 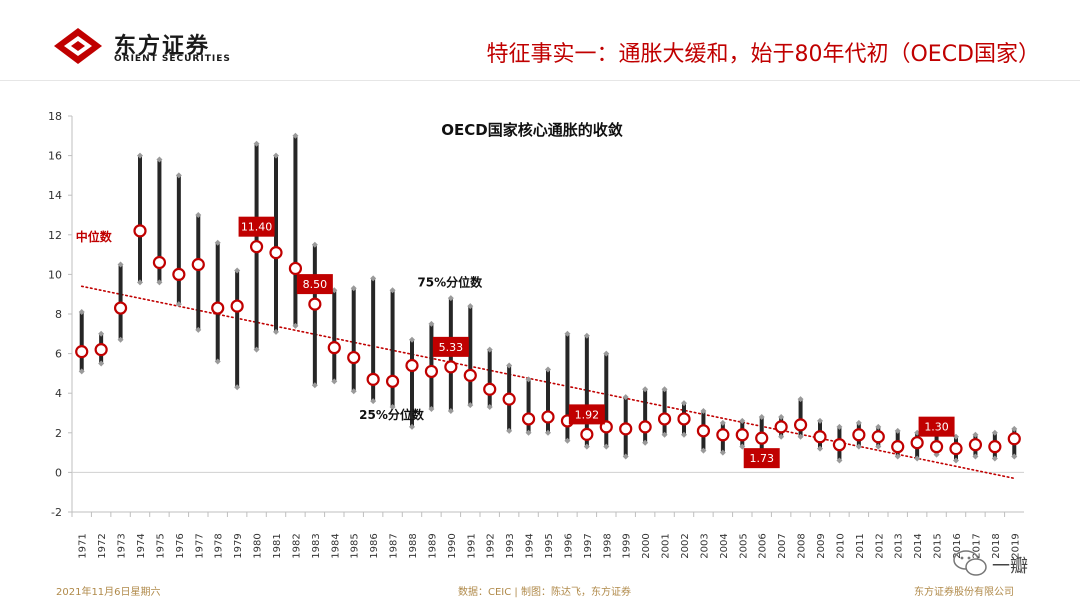 What do you see at coordinates (277, 545) in the screenshot?
I see `x-tick-label: 1981` at bounding box center [277, 545].